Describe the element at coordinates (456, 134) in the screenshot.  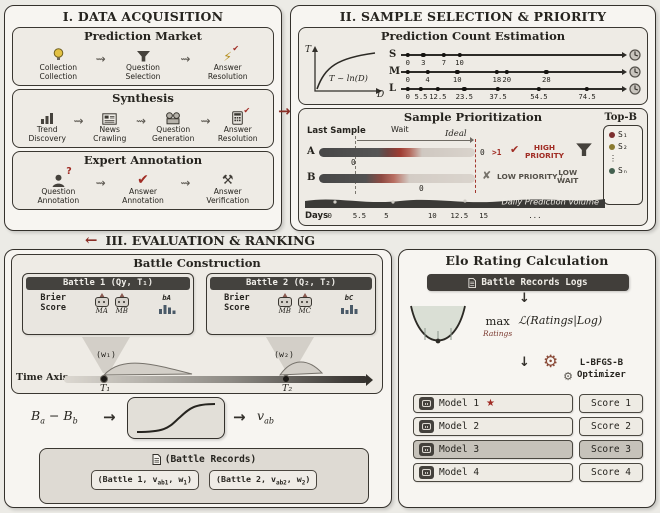
I see `ideal-label: Ideal` at that location.